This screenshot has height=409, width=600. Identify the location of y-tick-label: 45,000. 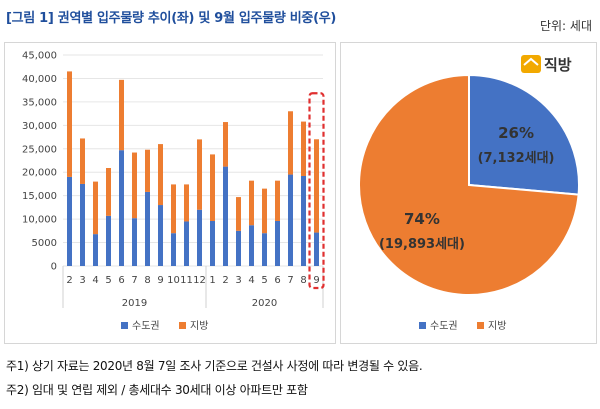
(39, 56).